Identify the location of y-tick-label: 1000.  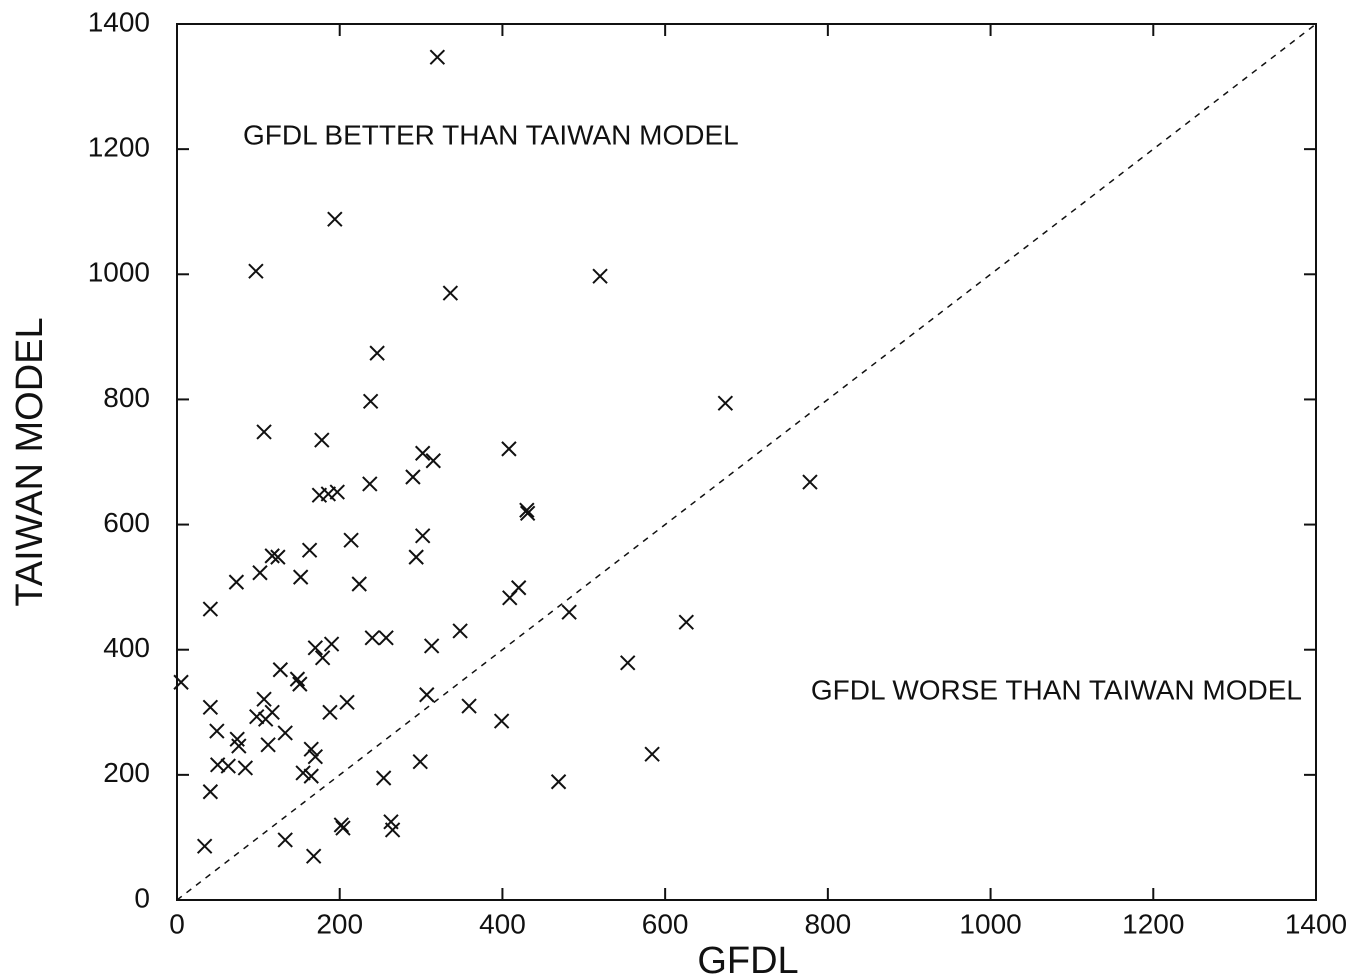
(119, 272).